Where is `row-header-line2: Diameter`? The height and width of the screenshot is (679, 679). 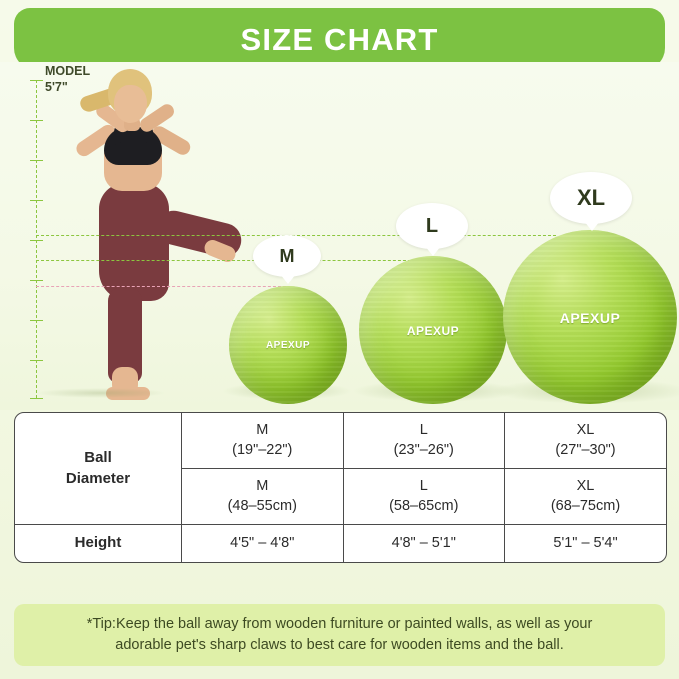 row-header-line2: Diameter is located at coordinates (98, 478).